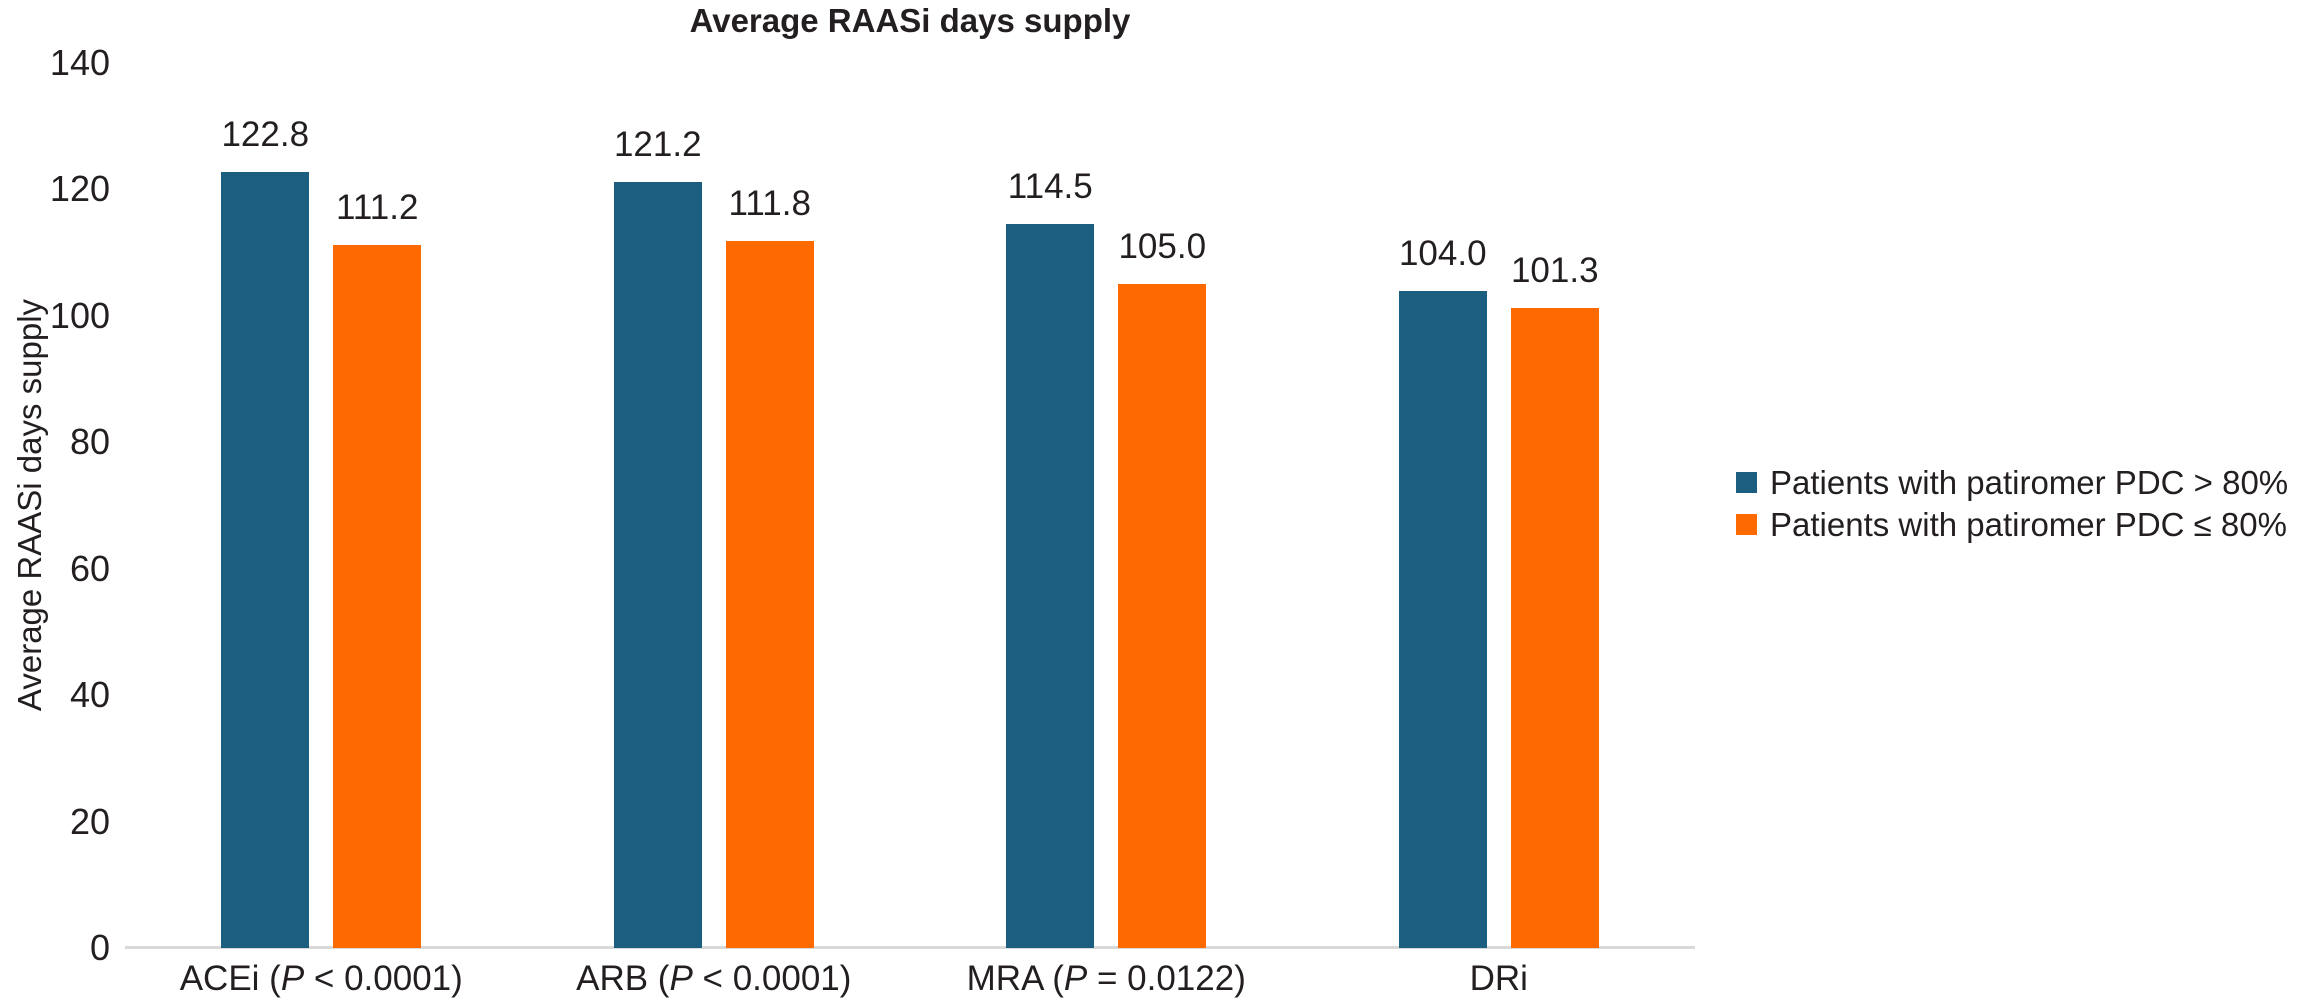 The width and height of the screenshot is (2309, 1006). What do you see at coordinates (1442, 253) in the screenshot?
I see `value-label: 104.0` at bounding box center [1442, 253].